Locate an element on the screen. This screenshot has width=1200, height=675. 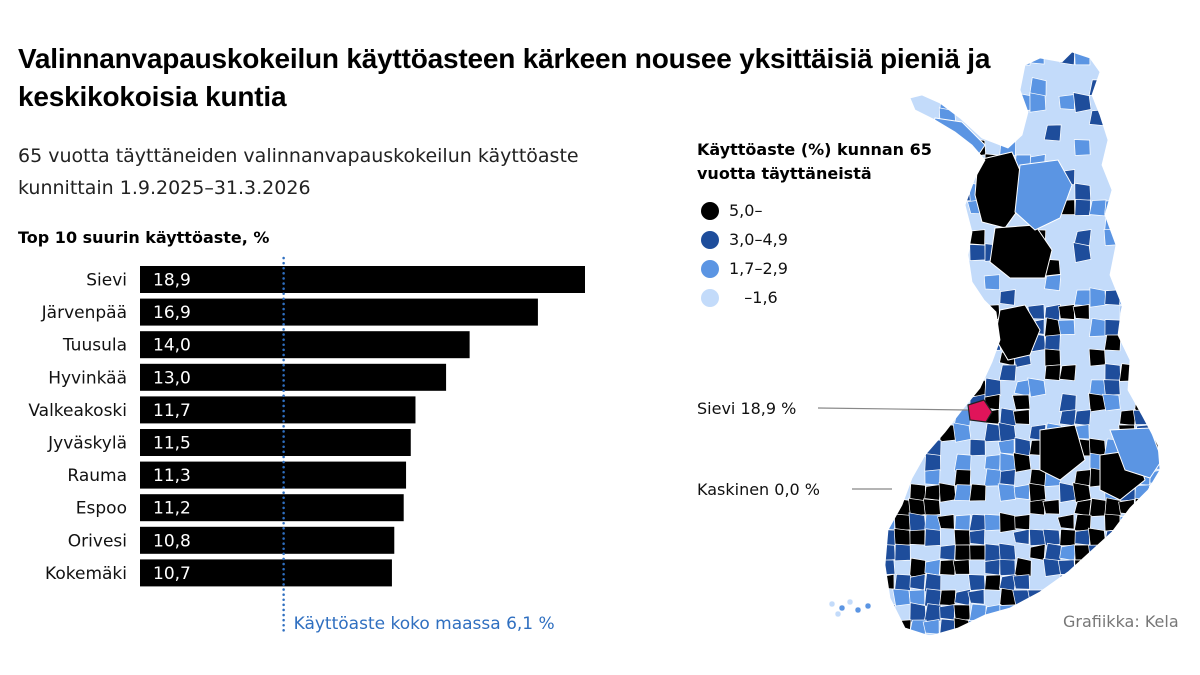
bar-value-label: 10,7 is located at coordinates (172, 574).